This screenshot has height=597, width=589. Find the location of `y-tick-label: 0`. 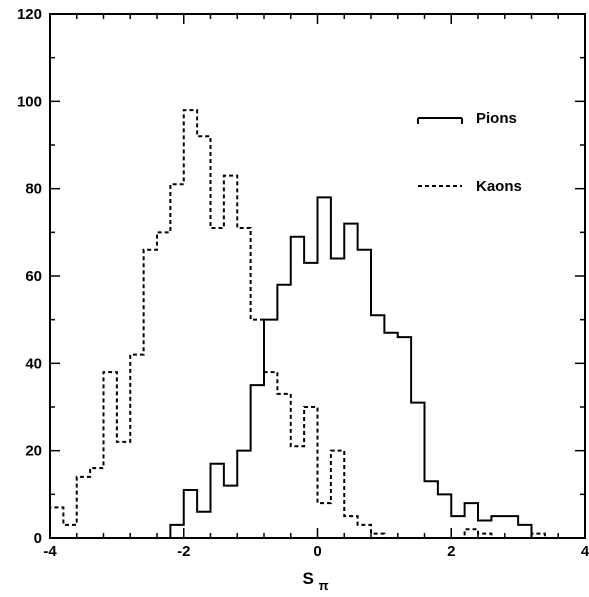

y-tick-label: 0 is located at coordinates (38, 538).